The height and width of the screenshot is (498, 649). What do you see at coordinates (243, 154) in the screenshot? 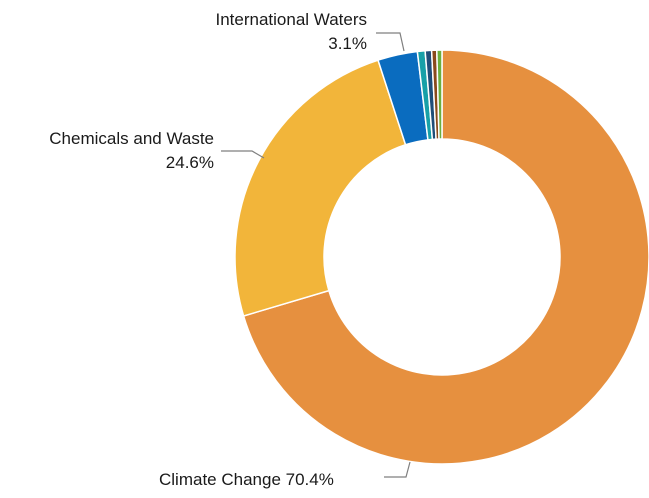
I see `leader-line-chemicals-and-waste` at bounding box center [243, 154].